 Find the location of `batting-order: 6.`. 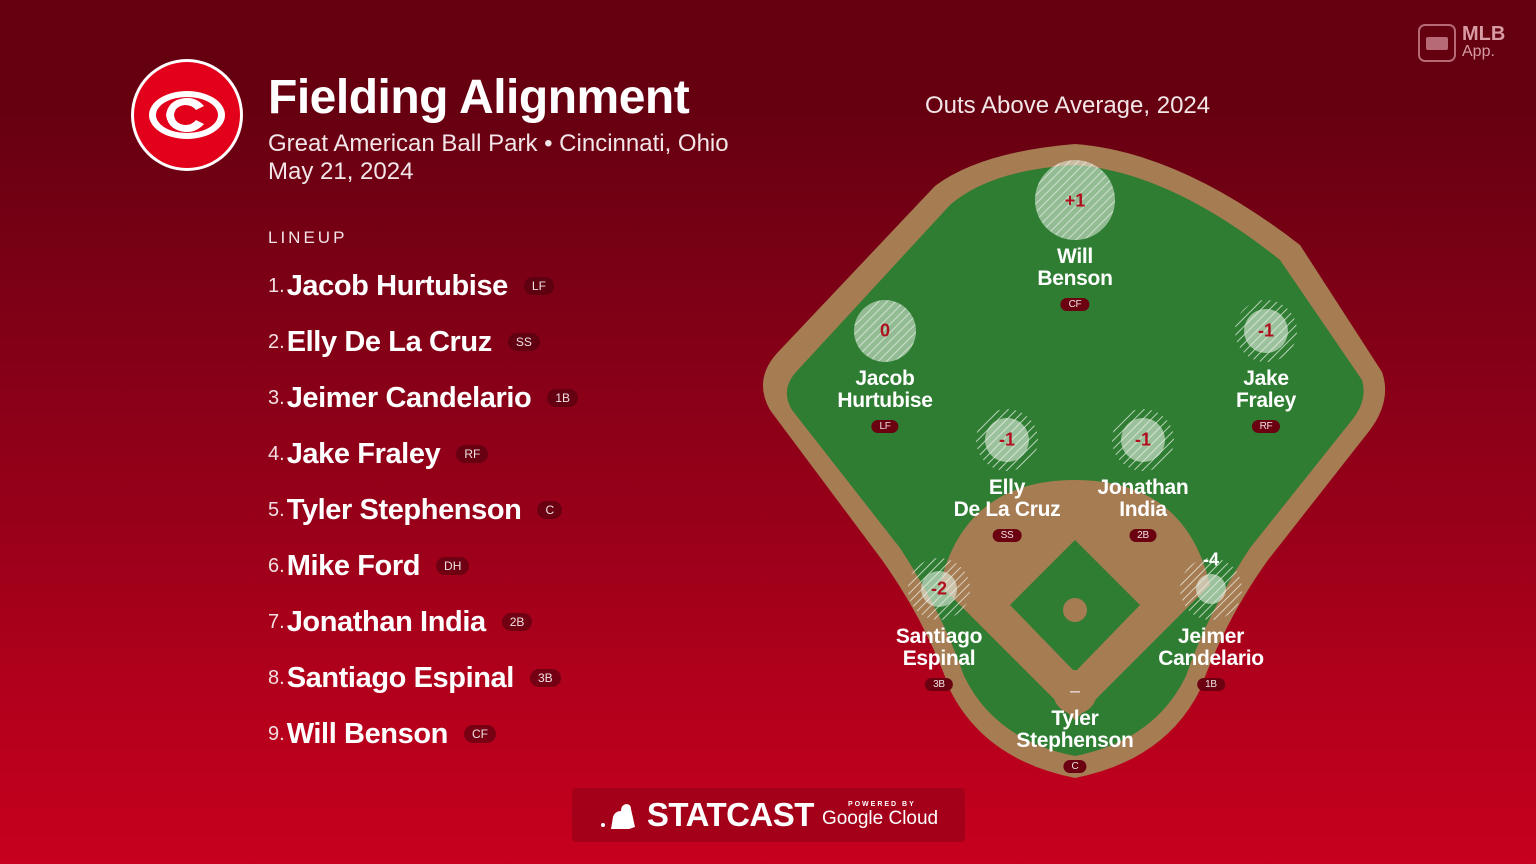

batting-order: 6. is located at coordinates (276, 565).